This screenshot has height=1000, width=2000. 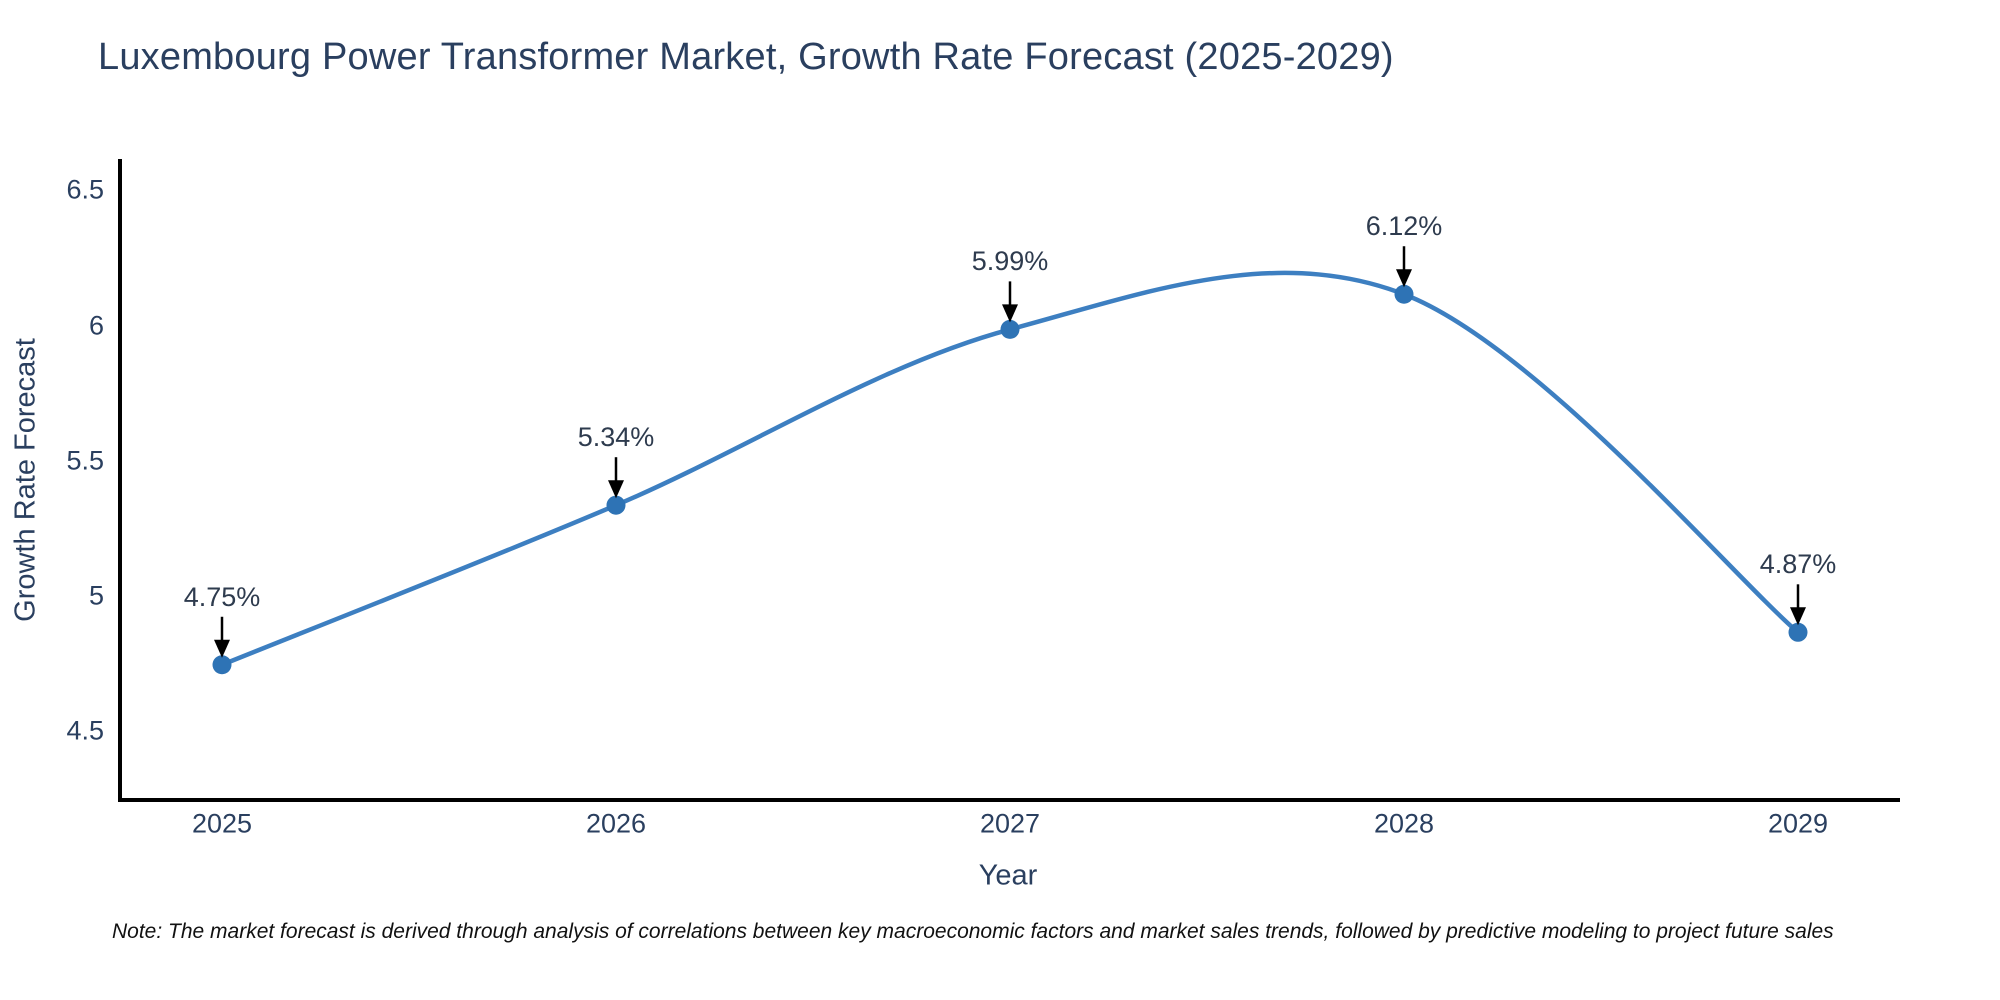 I want to click on y-tick-label: 5, so click(x=96, y=595).